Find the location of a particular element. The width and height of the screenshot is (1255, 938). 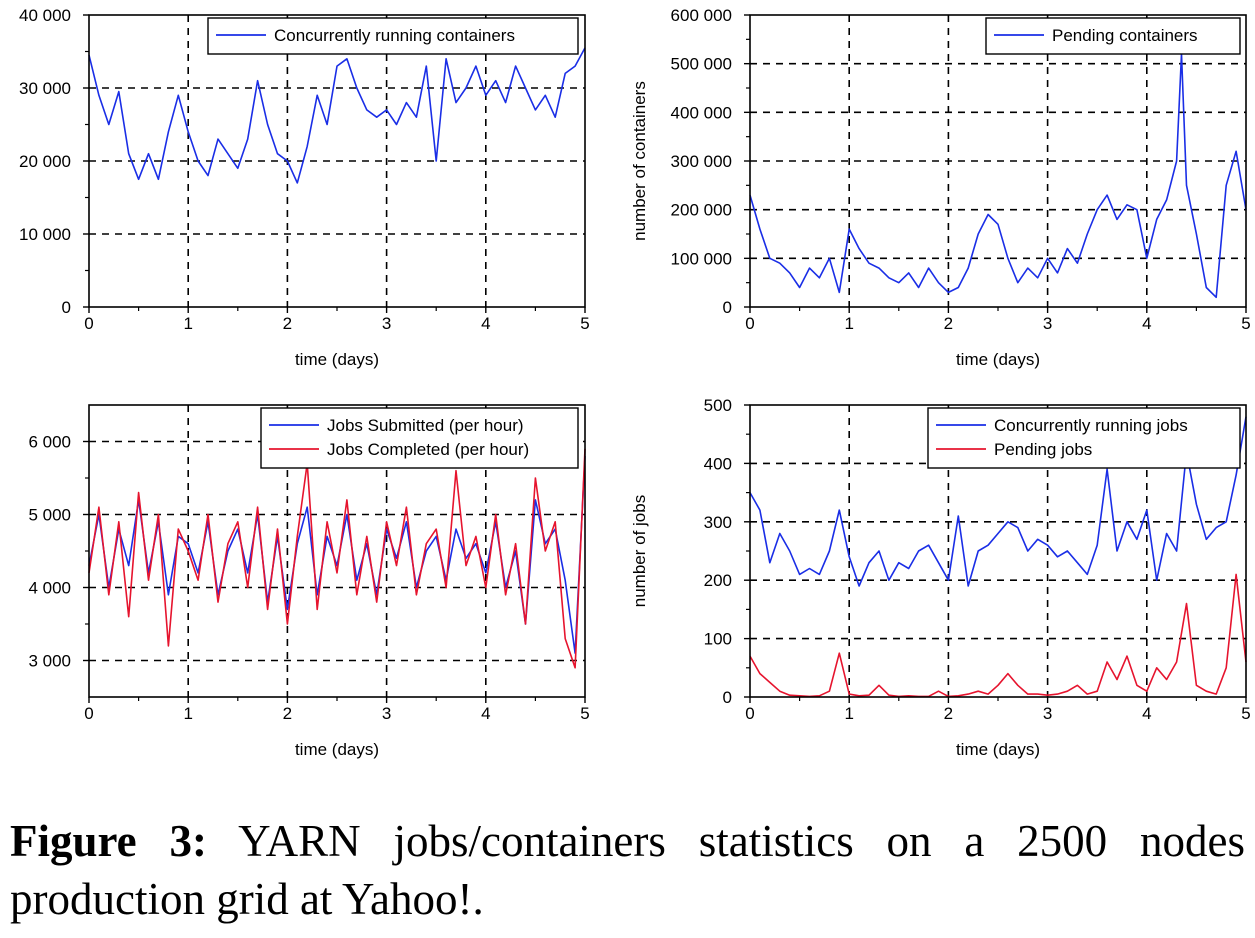

y-tick-label: 600 000 is located at coordinates (701, 15).